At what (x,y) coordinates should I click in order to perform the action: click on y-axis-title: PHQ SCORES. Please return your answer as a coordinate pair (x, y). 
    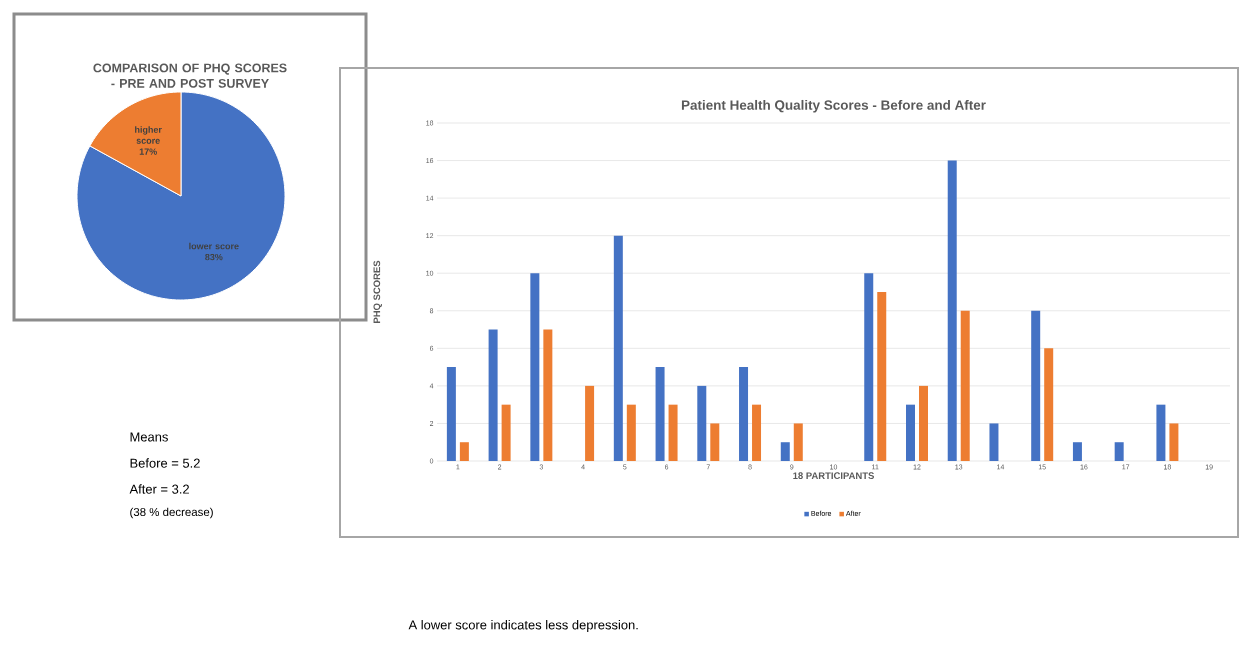
    Looking at the image, I should click on (377, 291).